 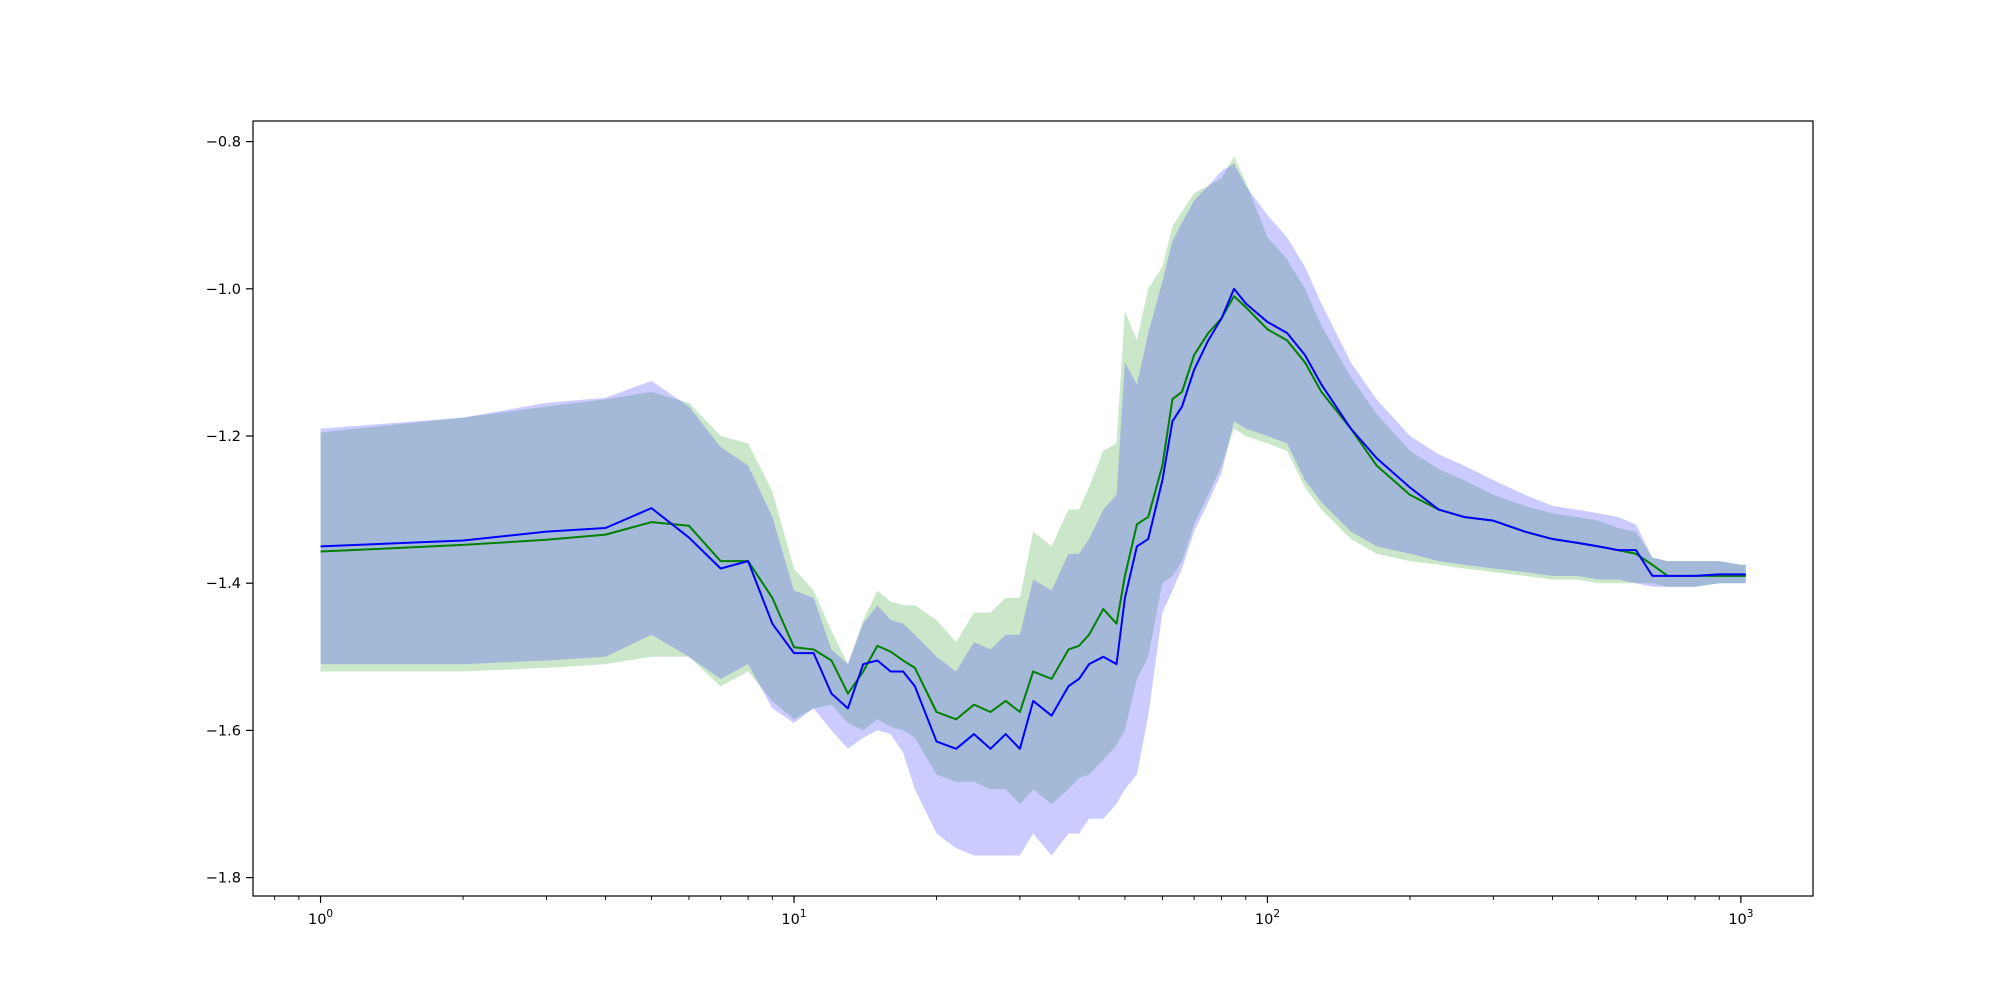 What do you see at coordinates (223, 143) in the screenshot?
I see `y-tick-label: −0.8` at bounding box center [223, 143].